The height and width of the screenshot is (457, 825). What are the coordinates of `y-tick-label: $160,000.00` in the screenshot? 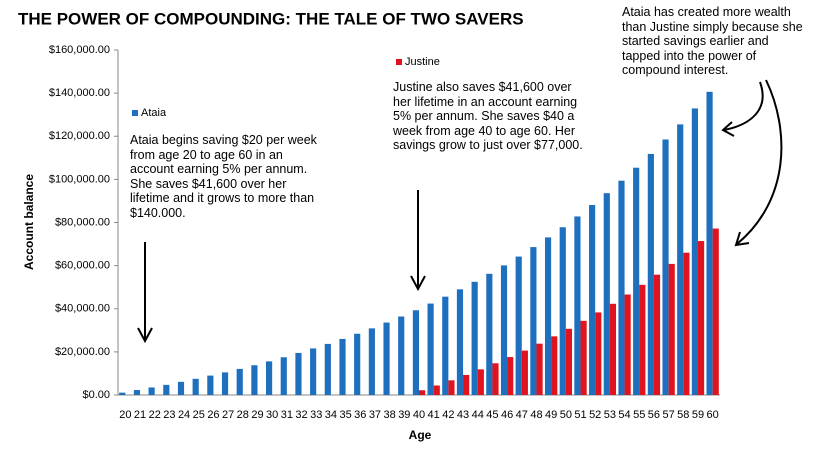 It's located at (79, 50).